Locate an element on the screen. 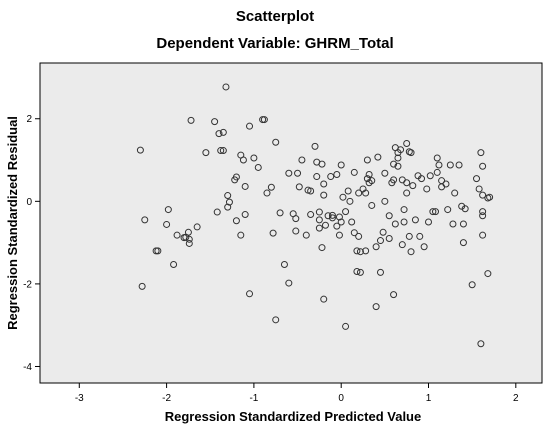  y-tick-label: 2 is located at coordinates (29, 119).